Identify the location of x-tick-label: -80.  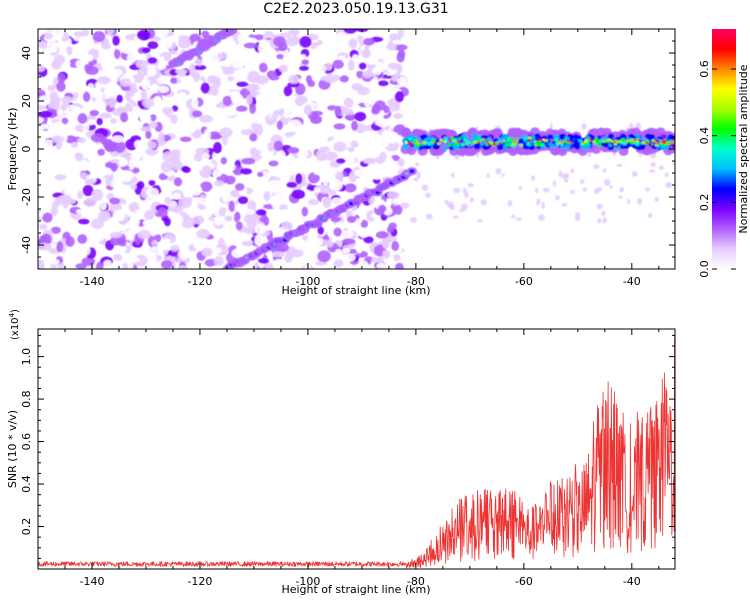
(416, 281).